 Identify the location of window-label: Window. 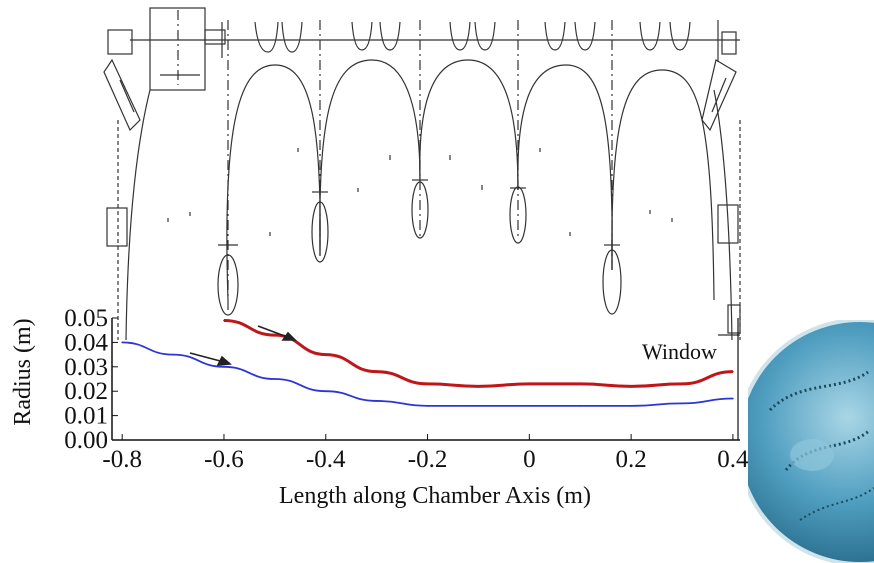
(679, 351).